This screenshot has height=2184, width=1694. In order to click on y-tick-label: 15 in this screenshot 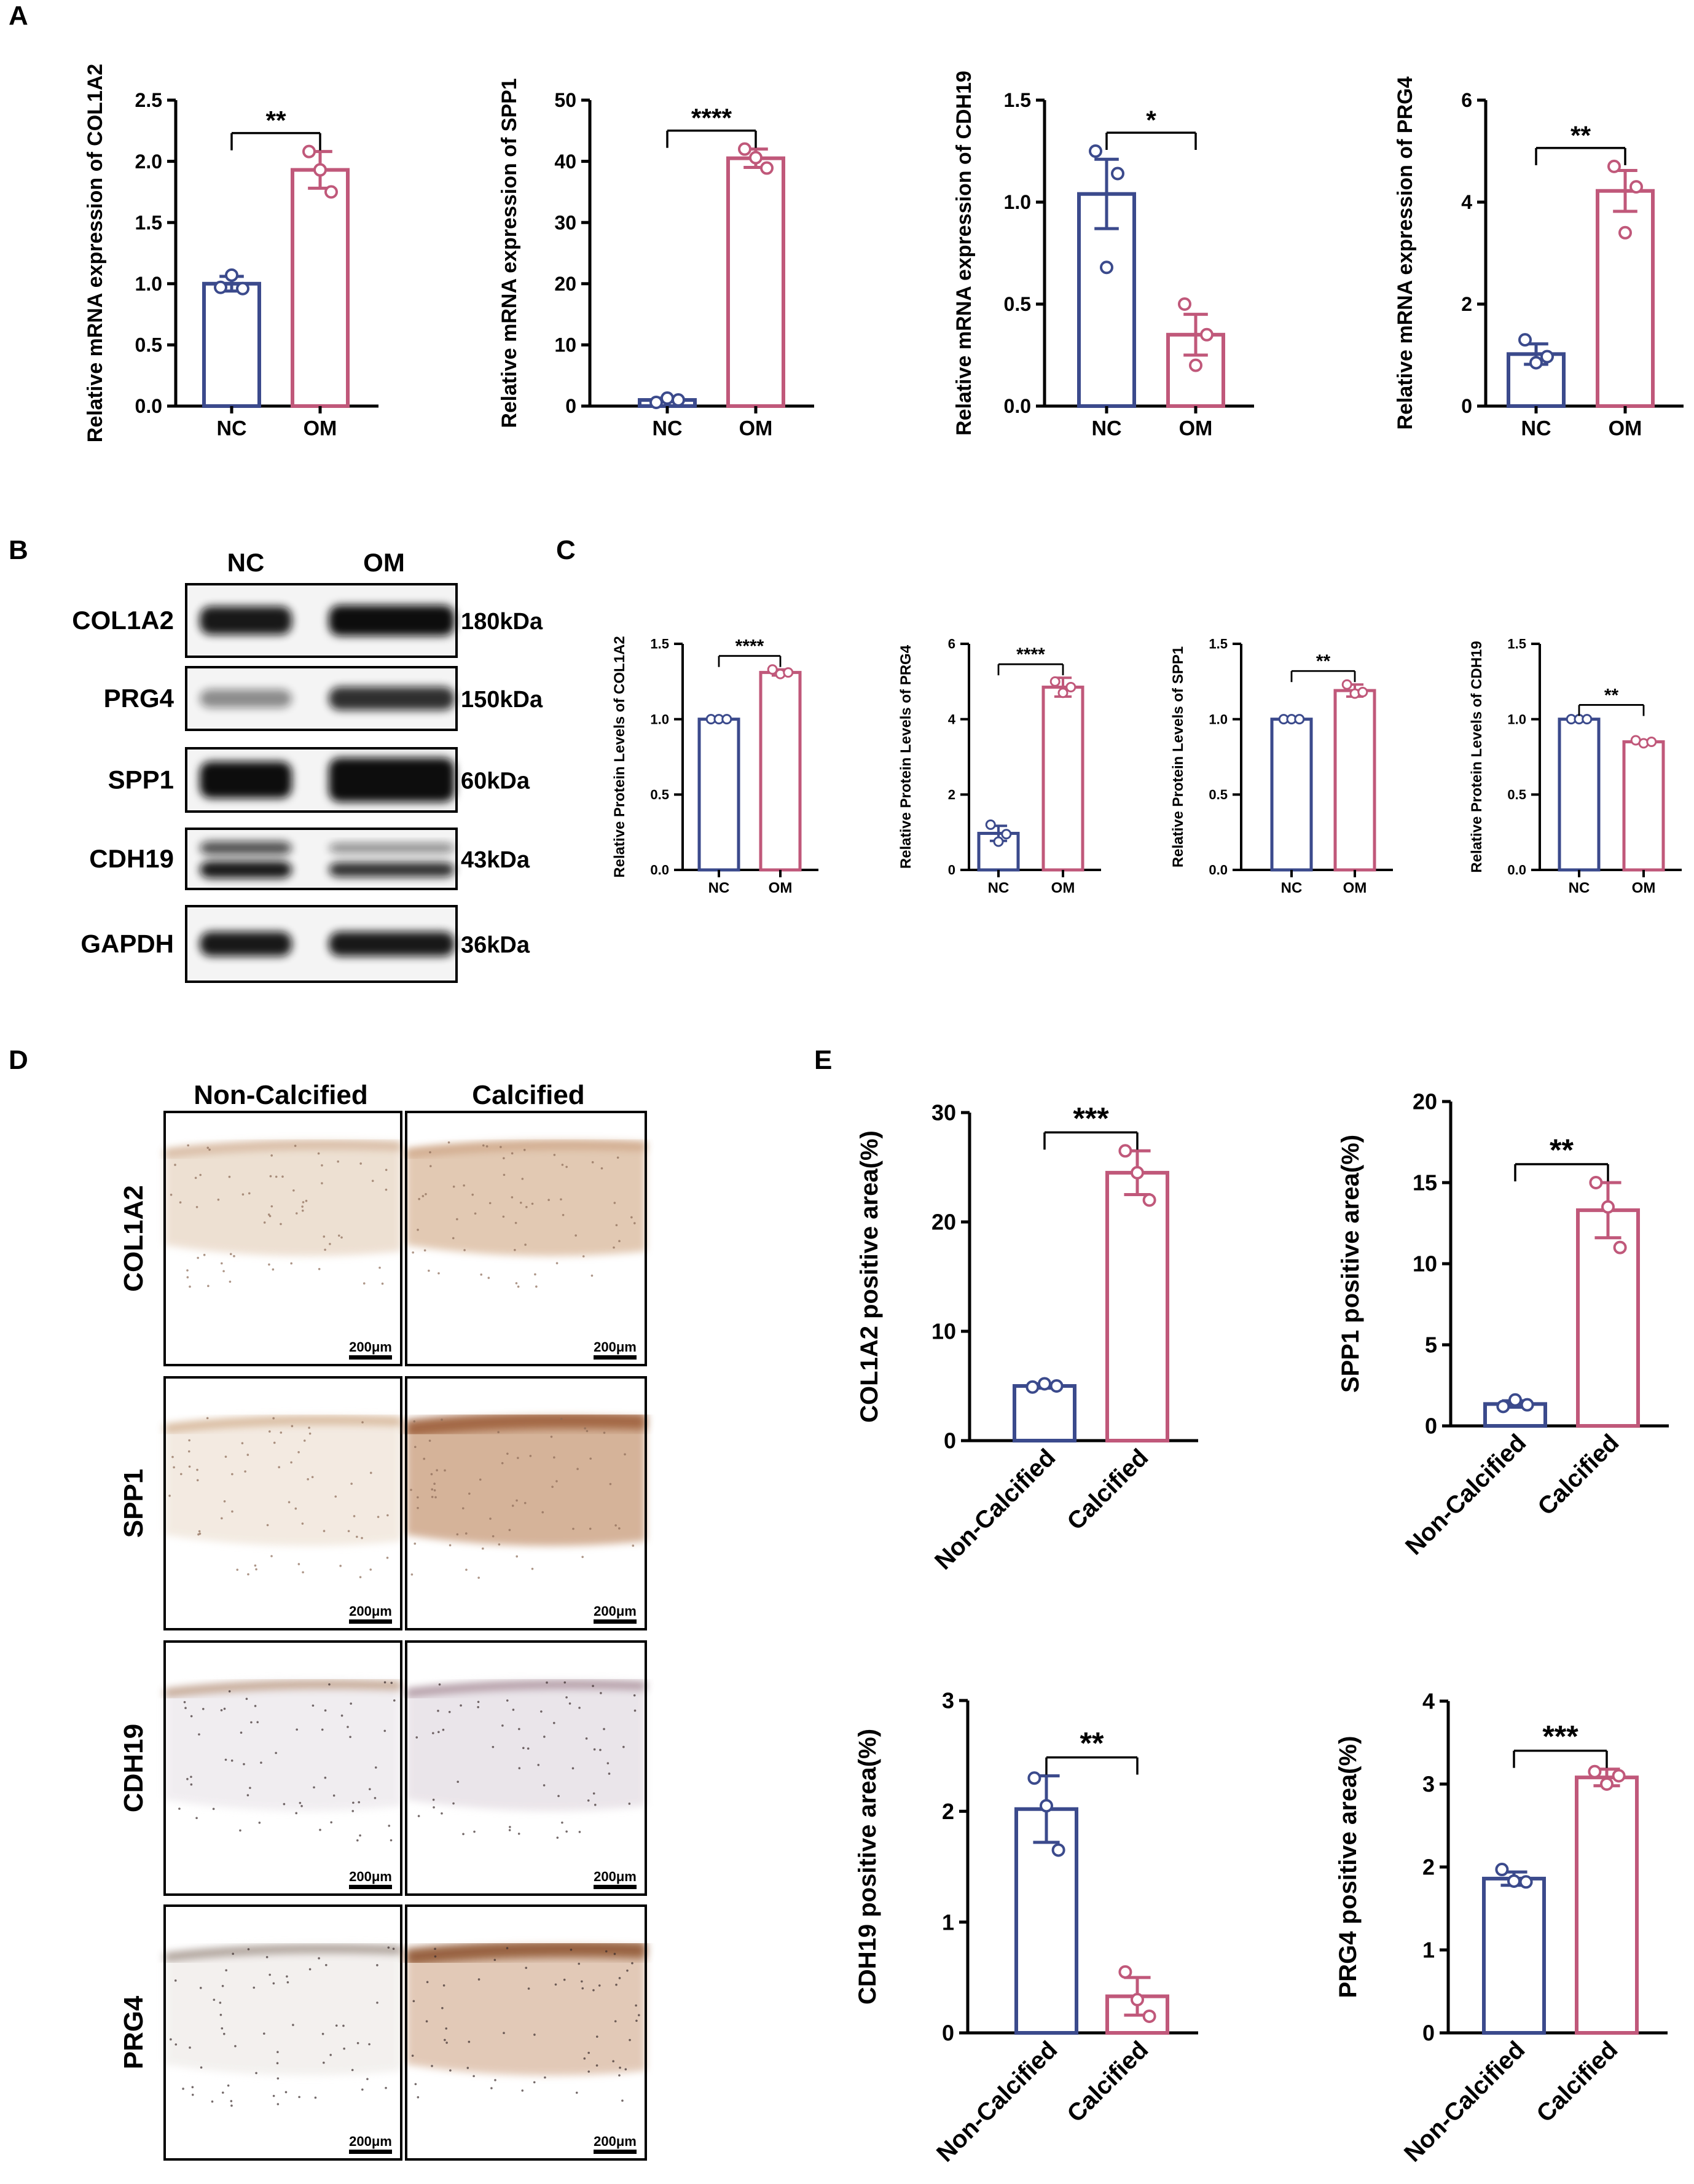, I will do `click(1425, 1183)`.